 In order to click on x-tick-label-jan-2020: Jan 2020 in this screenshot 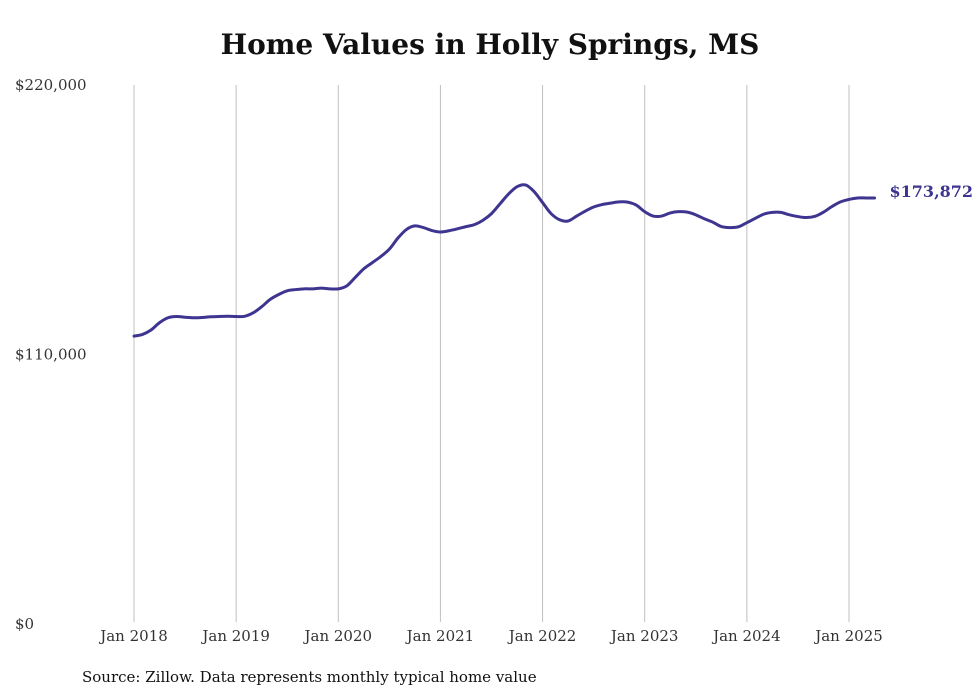, I will do `click(338, 636)`.